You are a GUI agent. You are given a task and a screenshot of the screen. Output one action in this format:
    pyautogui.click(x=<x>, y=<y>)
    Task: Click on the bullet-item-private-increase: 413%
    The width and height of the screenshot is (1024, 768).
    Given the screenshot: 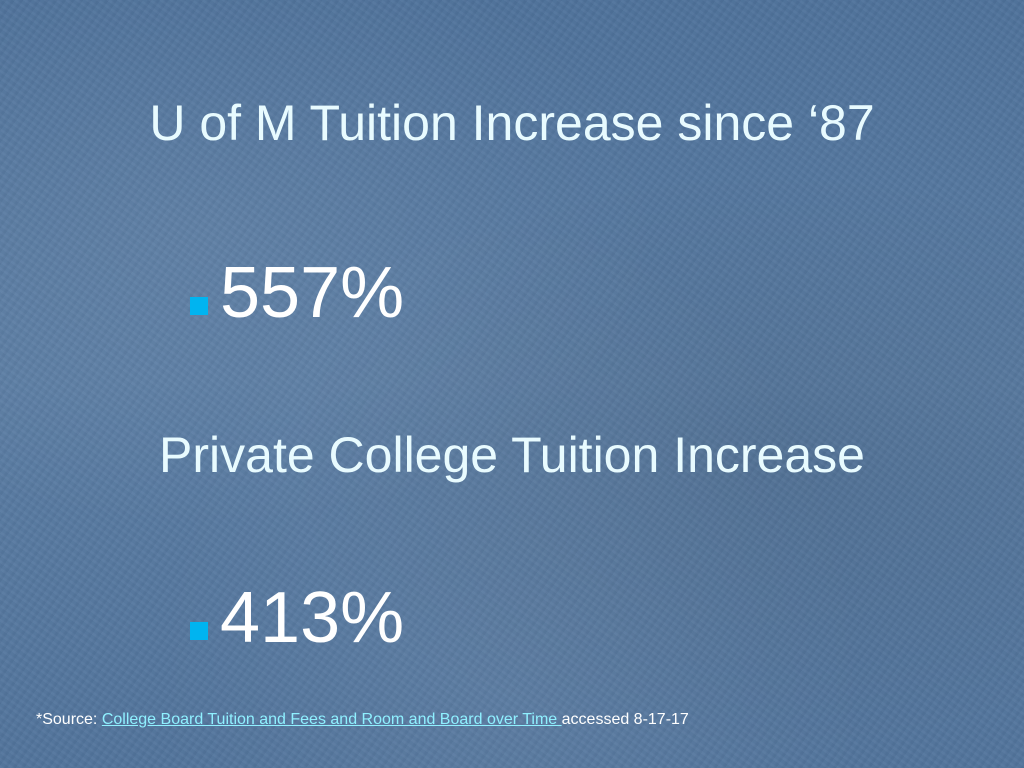 What is the action you would take?
    pyautogui.click(x=297, y=618)
    